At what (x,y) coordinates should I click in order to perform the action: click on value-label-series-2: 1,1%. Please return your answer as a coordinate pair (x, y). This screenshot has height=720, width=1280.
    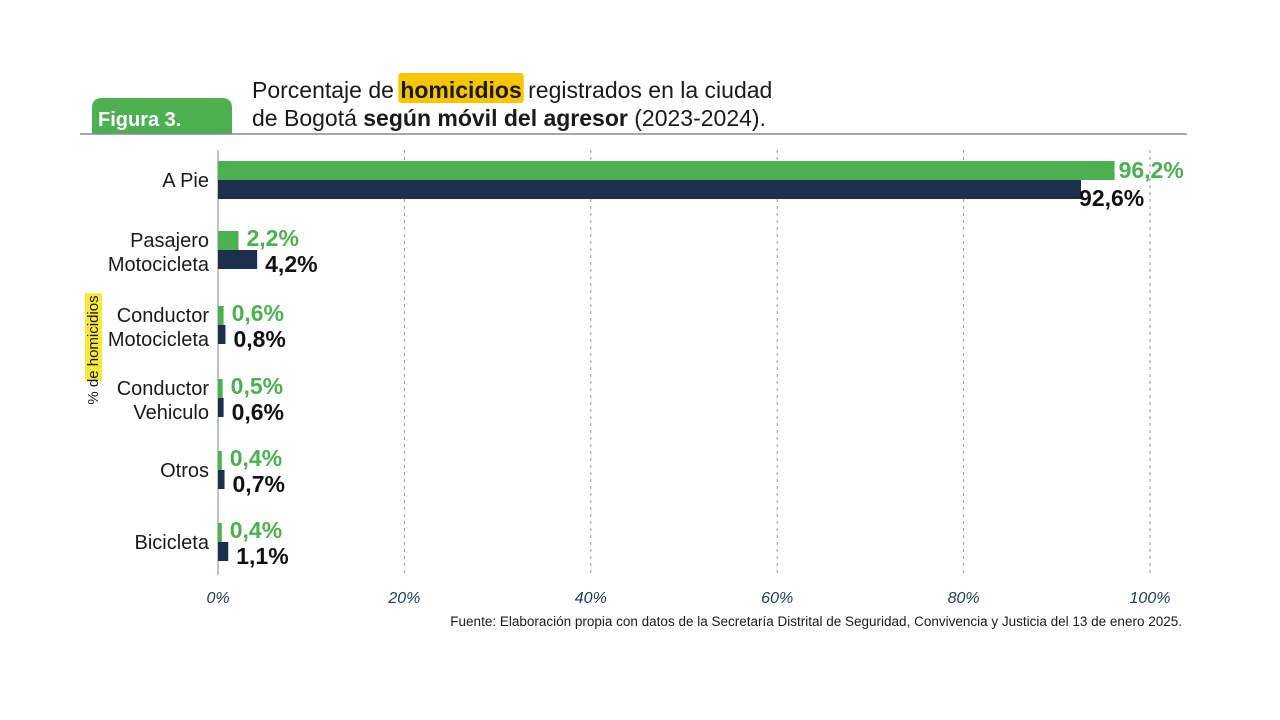
    Looking at the image, I should click on (262, 556).